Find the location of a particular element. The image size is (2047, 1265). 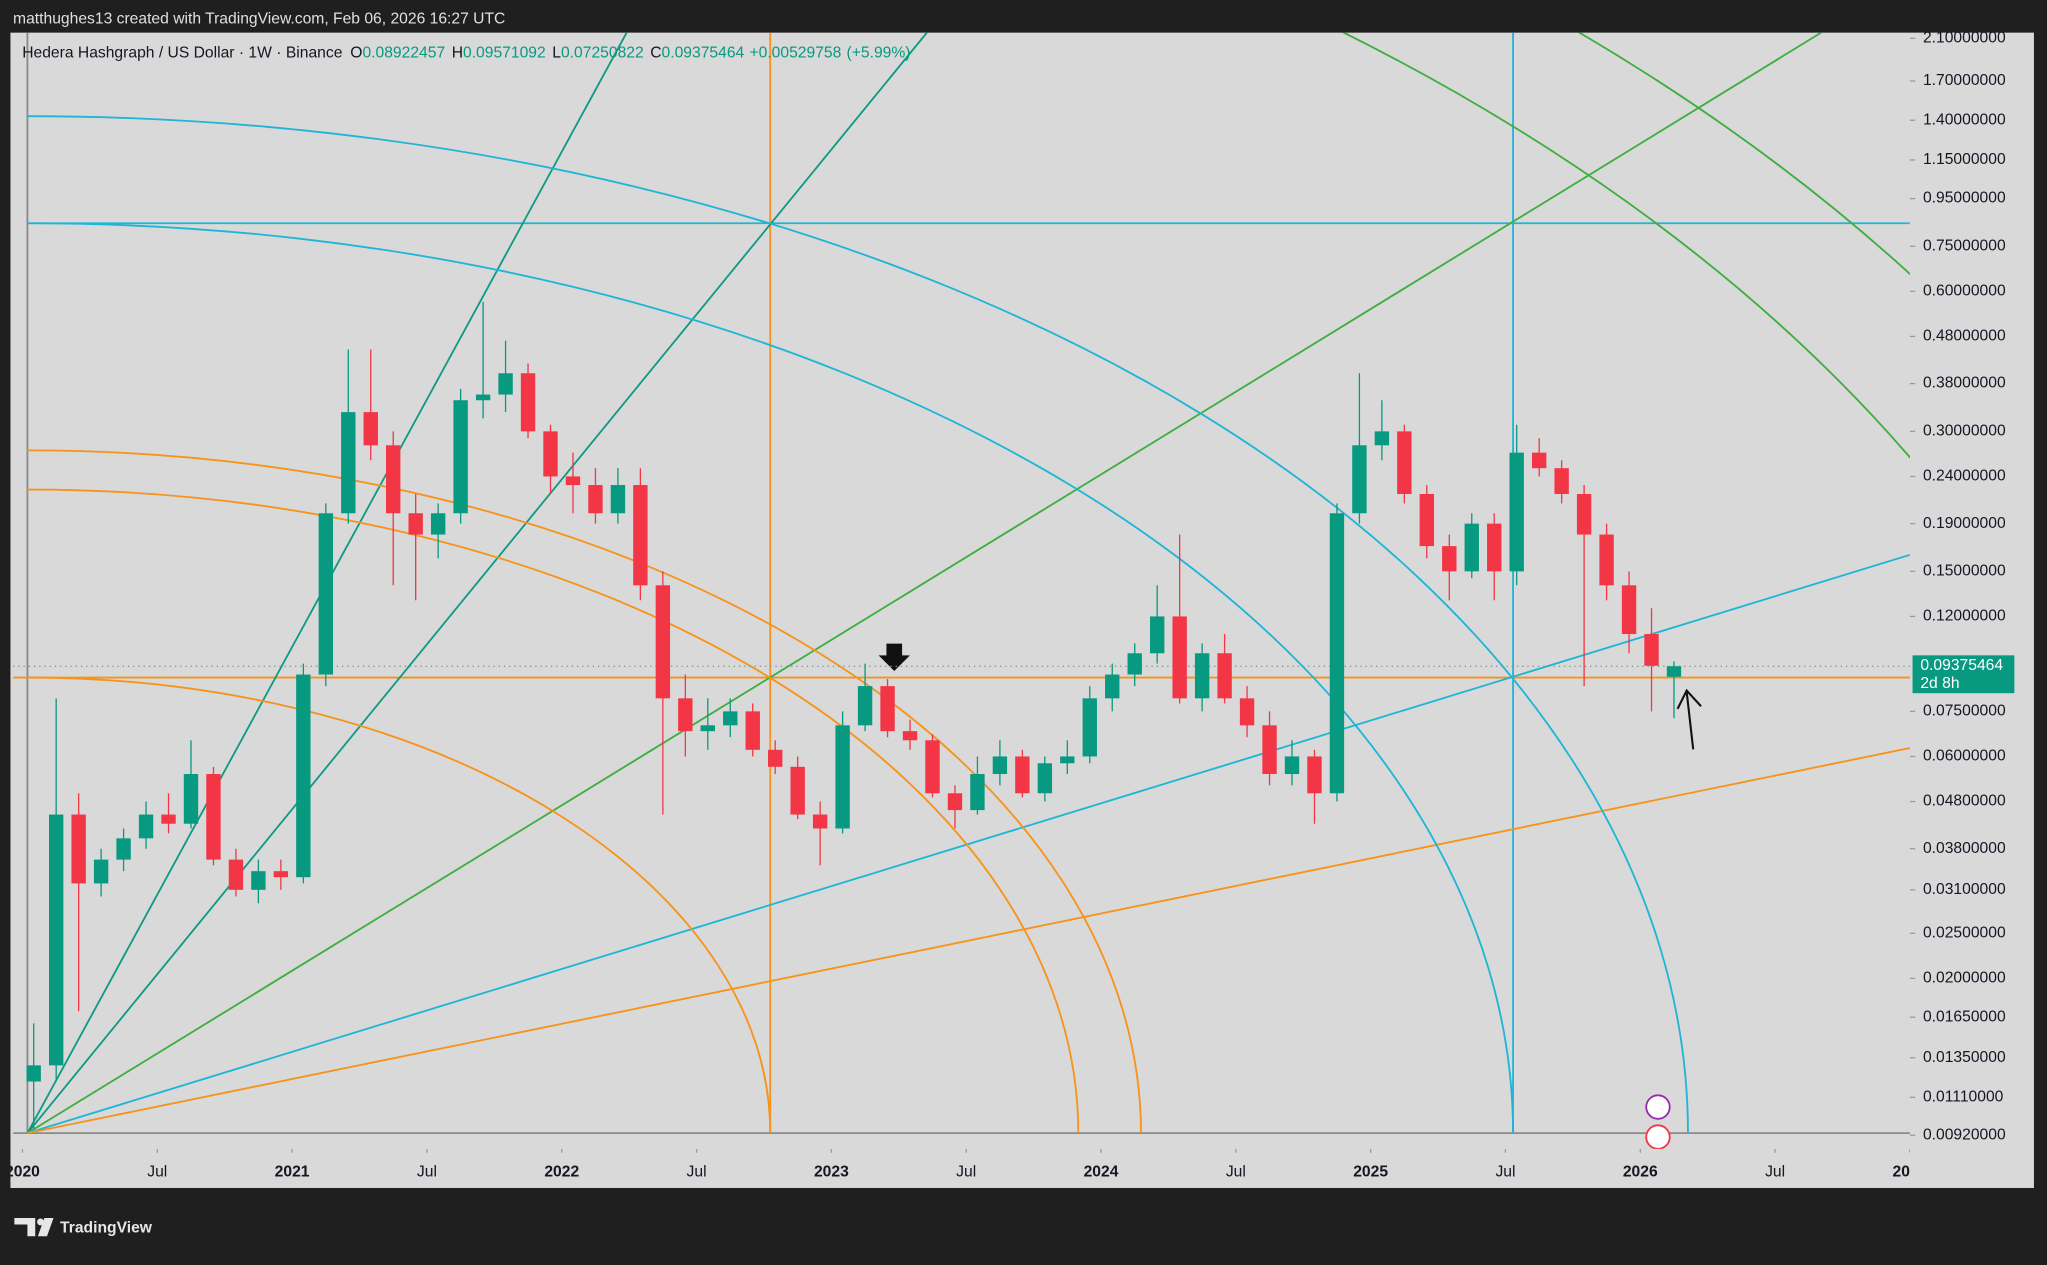

y-tick-label: 0.12000000 is located at coordinates (1964, 616).